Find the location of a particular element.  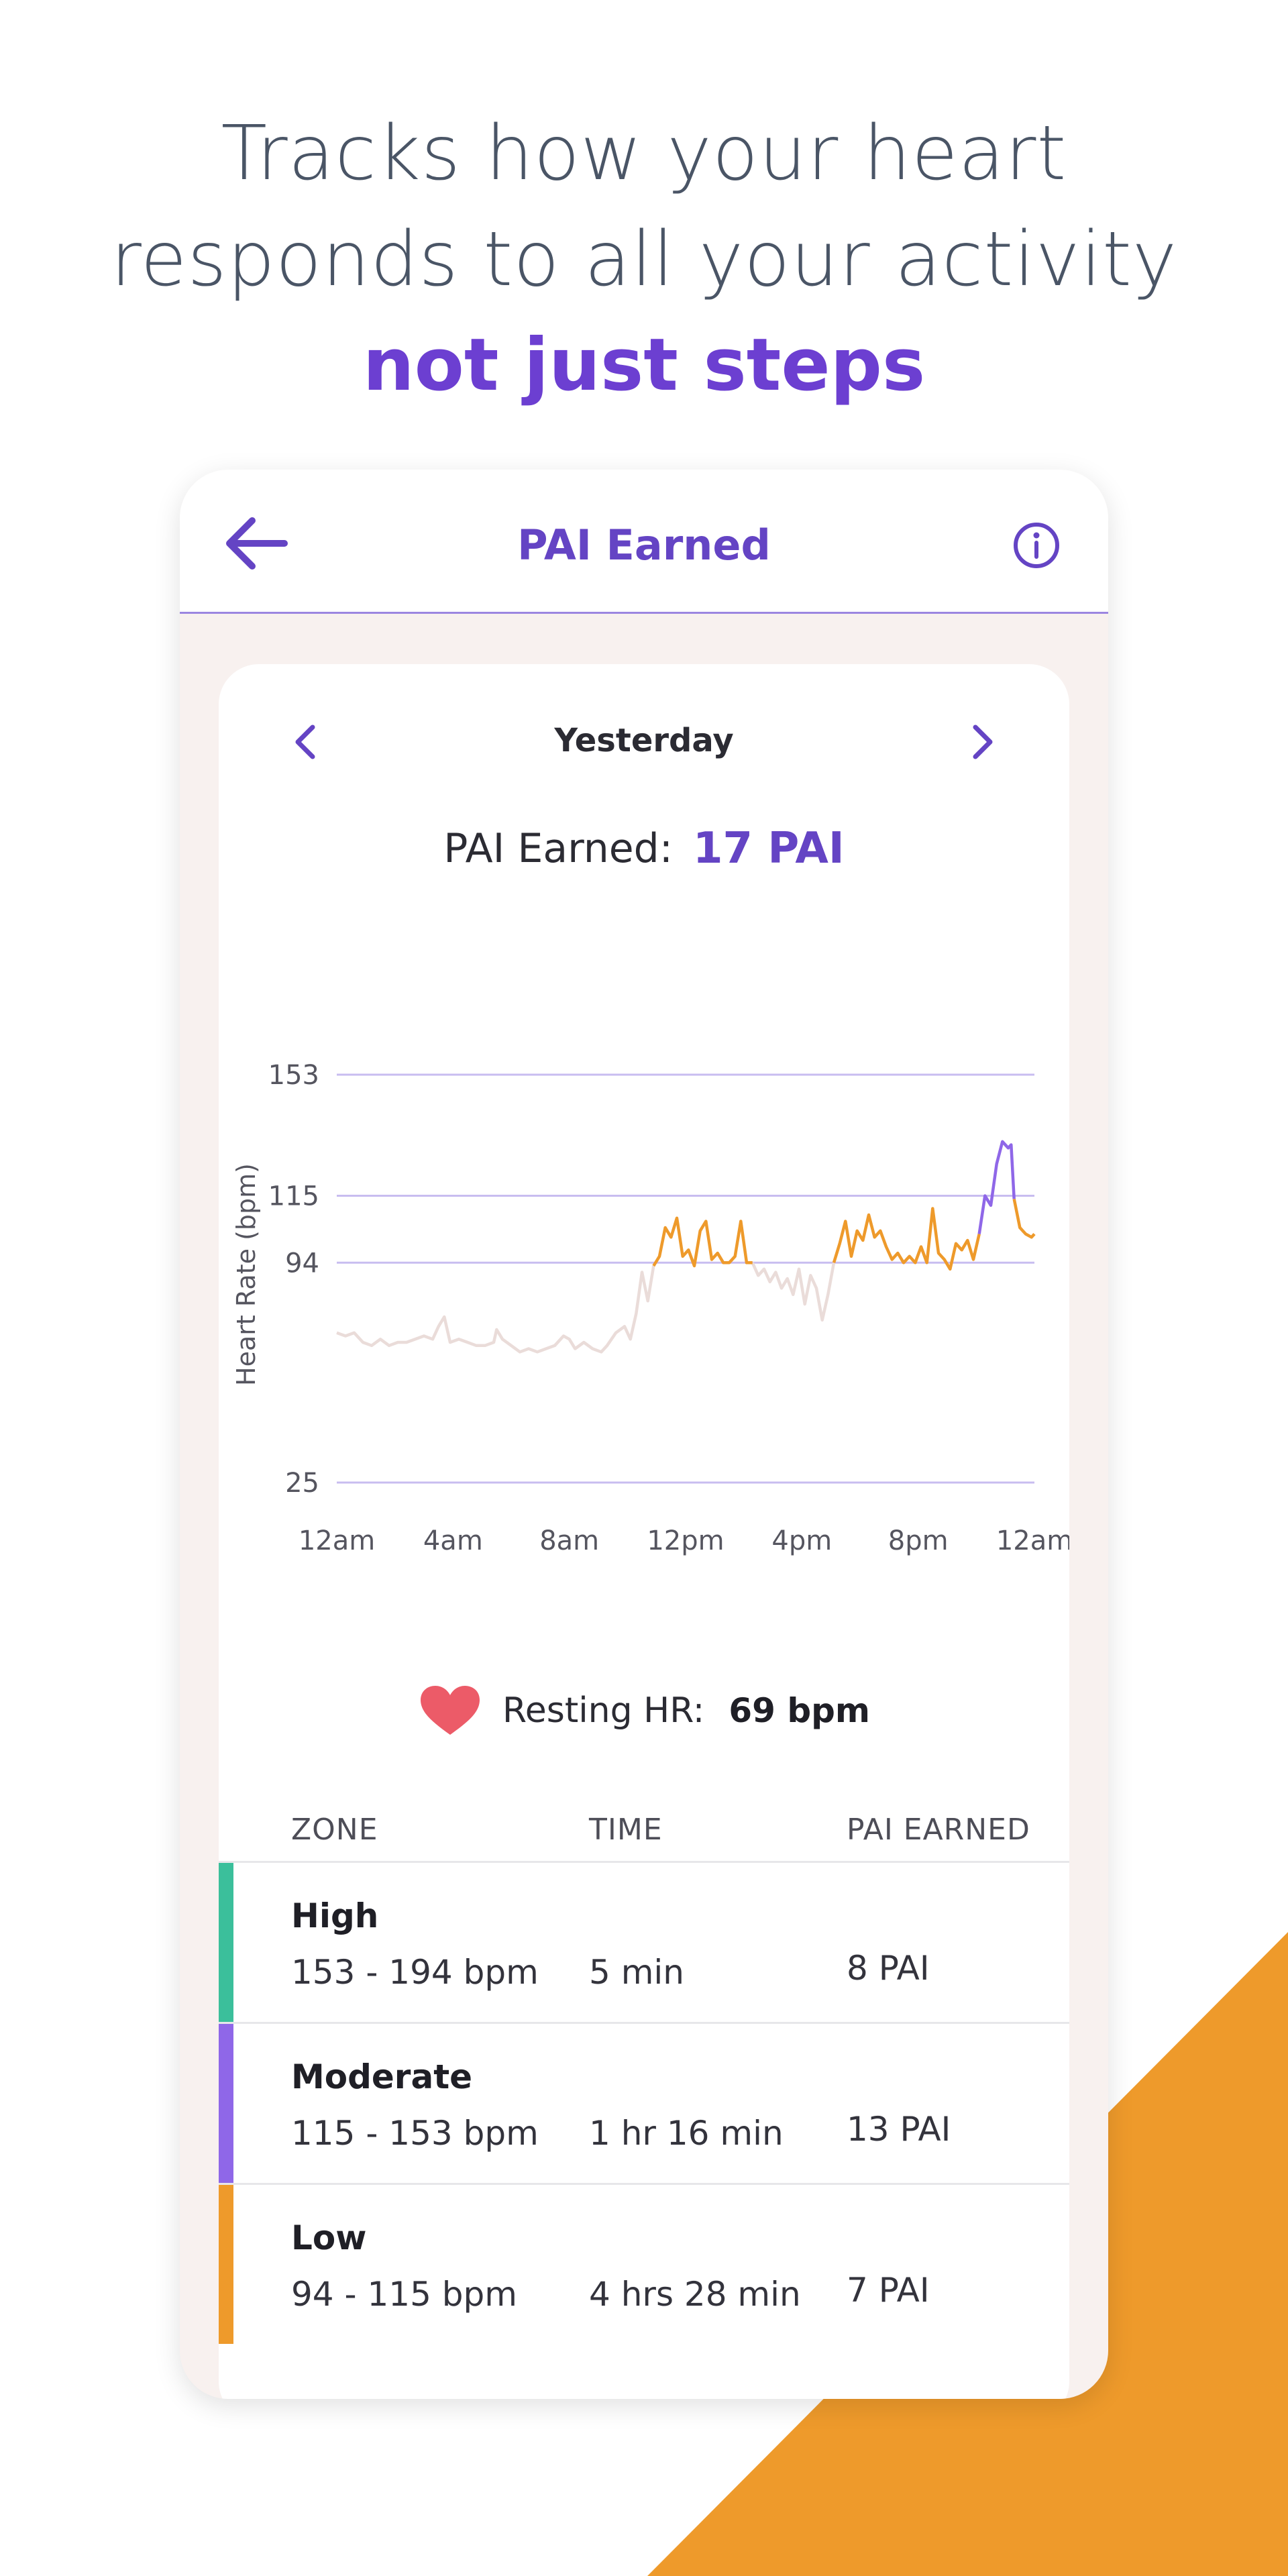

chart-y-tick-label: 25 is located at coordinates (302, 1483).